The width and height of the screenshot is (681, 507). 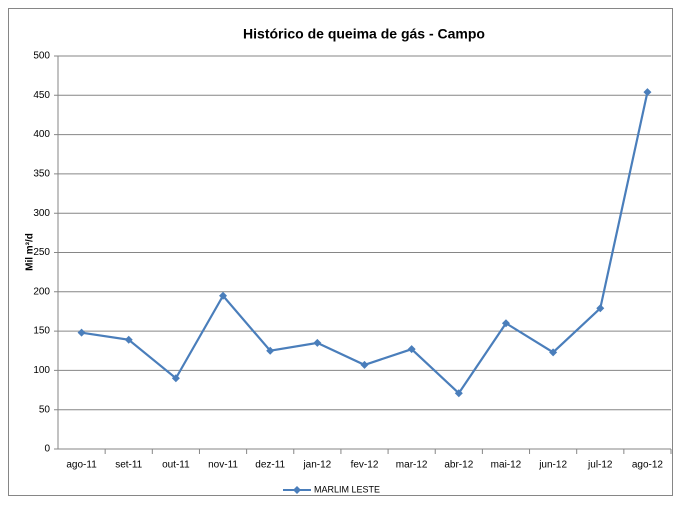 What do you see at coordinates (412, 465) in the screenshot?
I see `x-tick-label: mar-12` at bounding box center [412, 465].